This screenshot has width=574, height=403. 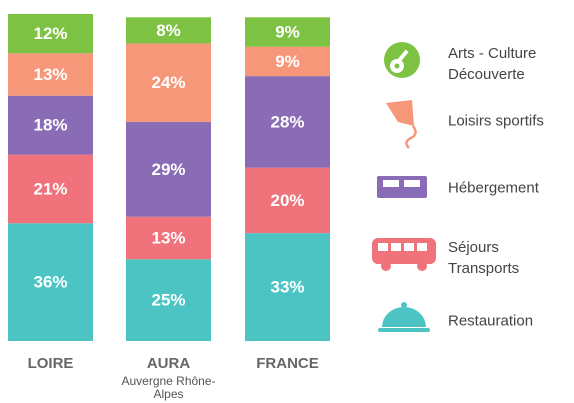 I want to click on data-label: 20%, so click(x=287, y=200).